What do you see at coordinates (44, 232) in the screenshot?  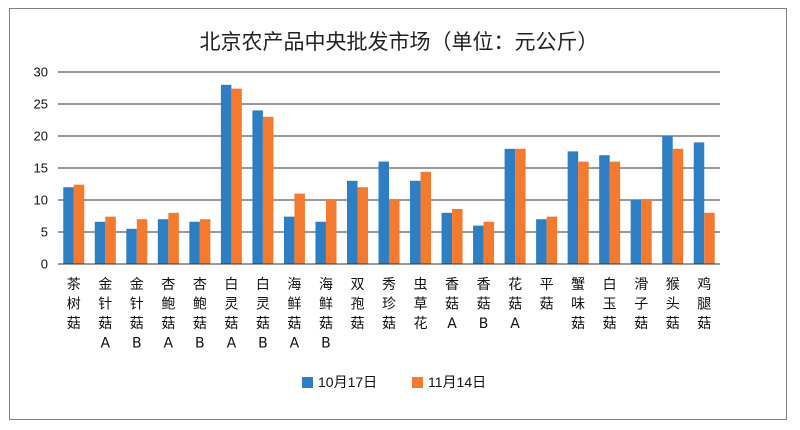 I see `y-tick-label: 5` at bounding box center [44, 232].